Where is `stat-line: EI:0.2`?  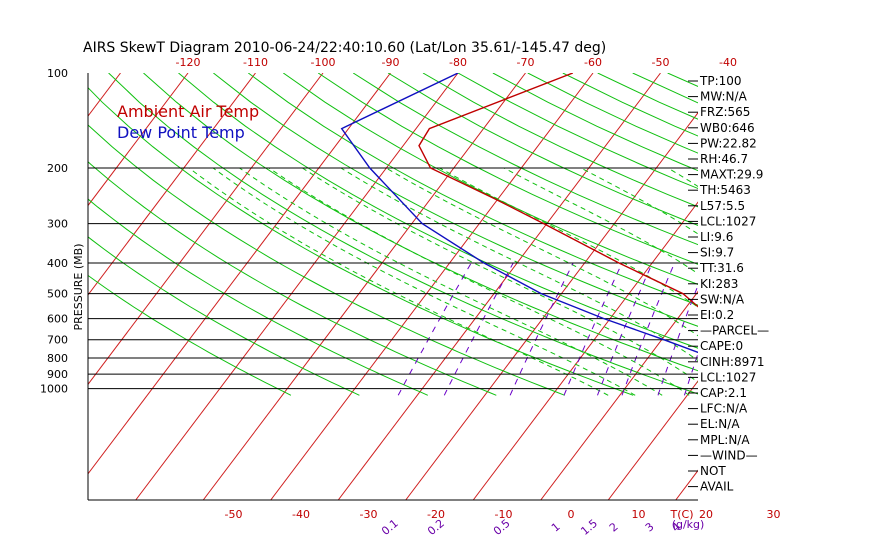 stat-line: EI:0.2 is located at coordinates (717, 315).